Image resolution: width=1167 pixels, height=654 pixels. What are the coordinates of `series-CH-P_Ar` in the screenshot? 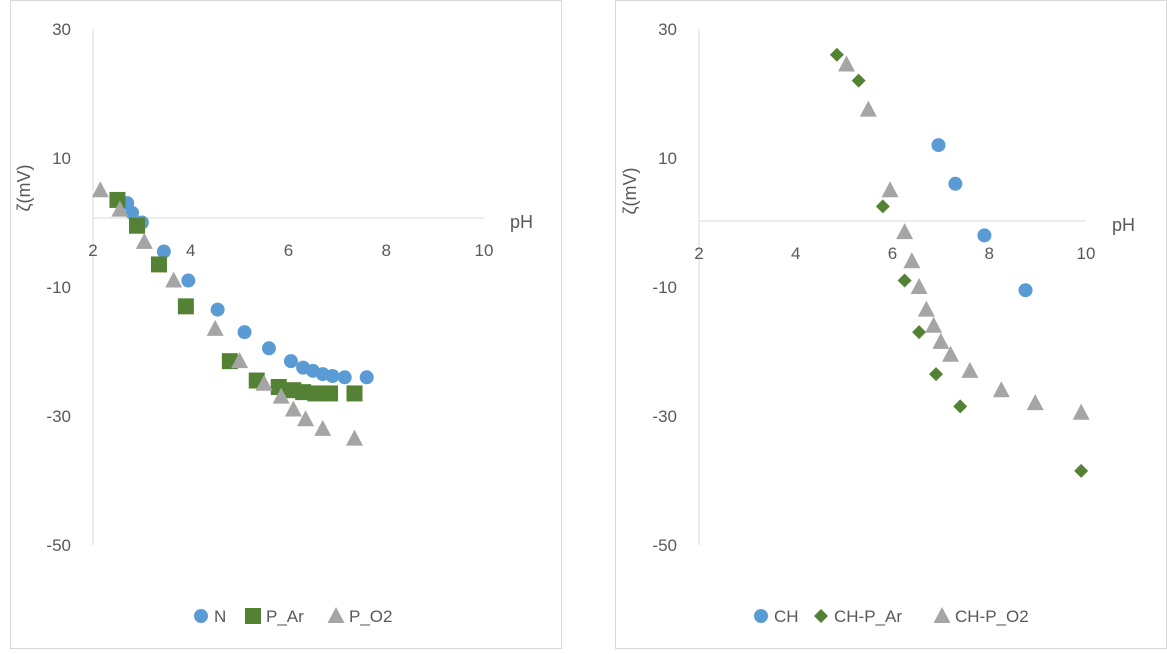 It's located at (959, 262).